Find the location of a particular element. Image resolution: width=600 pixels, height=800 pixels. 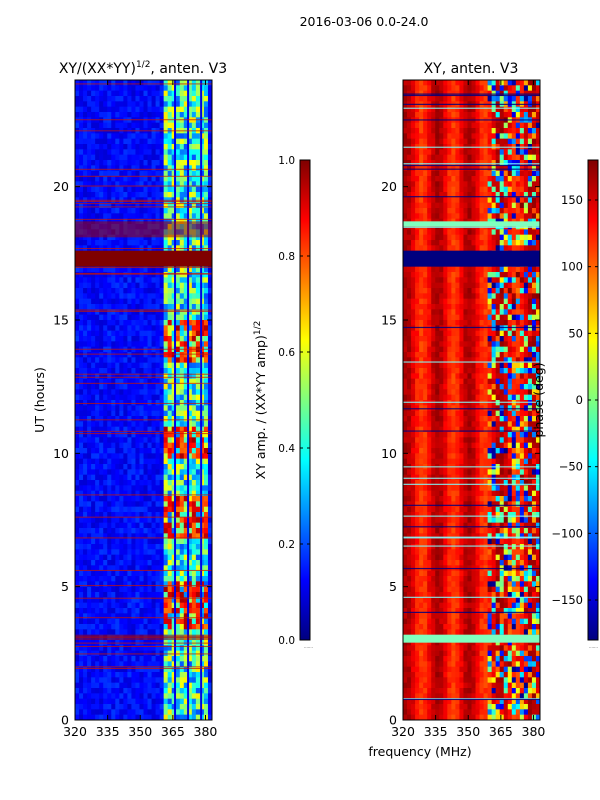

amplitude-ylabel: UT (hours) is located at coordinates (39, 400).